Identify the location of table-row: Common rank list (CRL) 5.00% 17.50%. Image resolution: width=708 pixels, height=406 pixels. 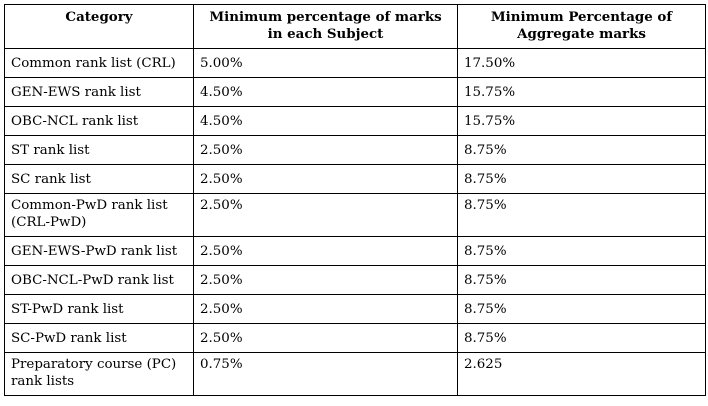
(355, 63).